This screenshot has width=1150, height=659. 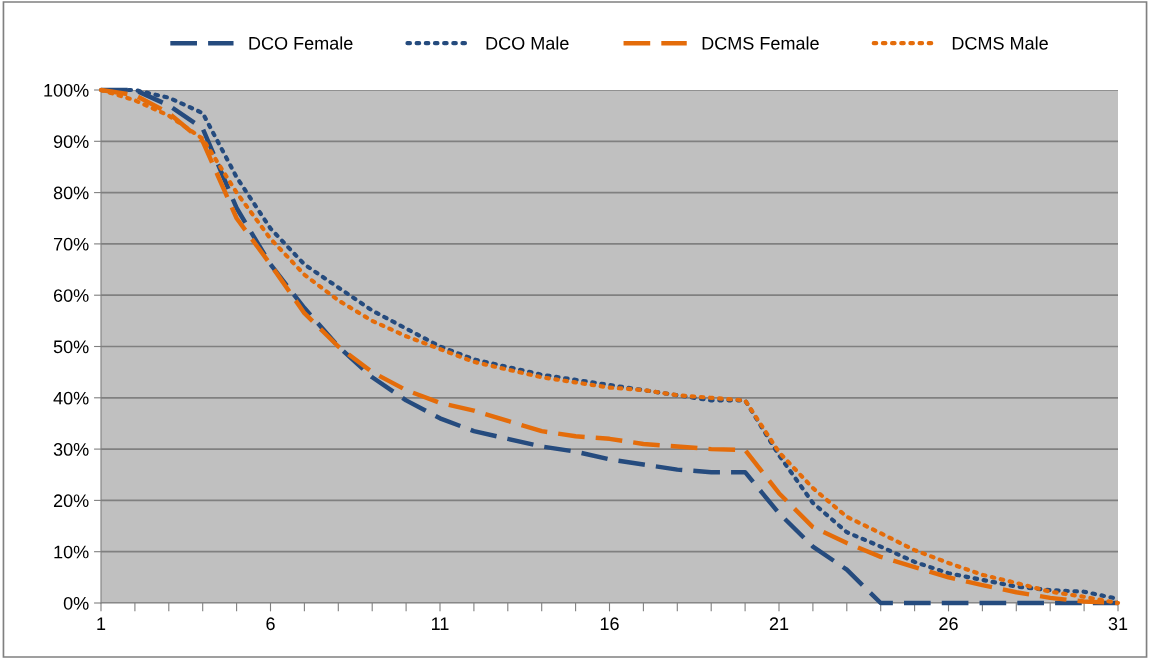 I want to click on y-tick-label: 70%, so click(x=71, y=244).